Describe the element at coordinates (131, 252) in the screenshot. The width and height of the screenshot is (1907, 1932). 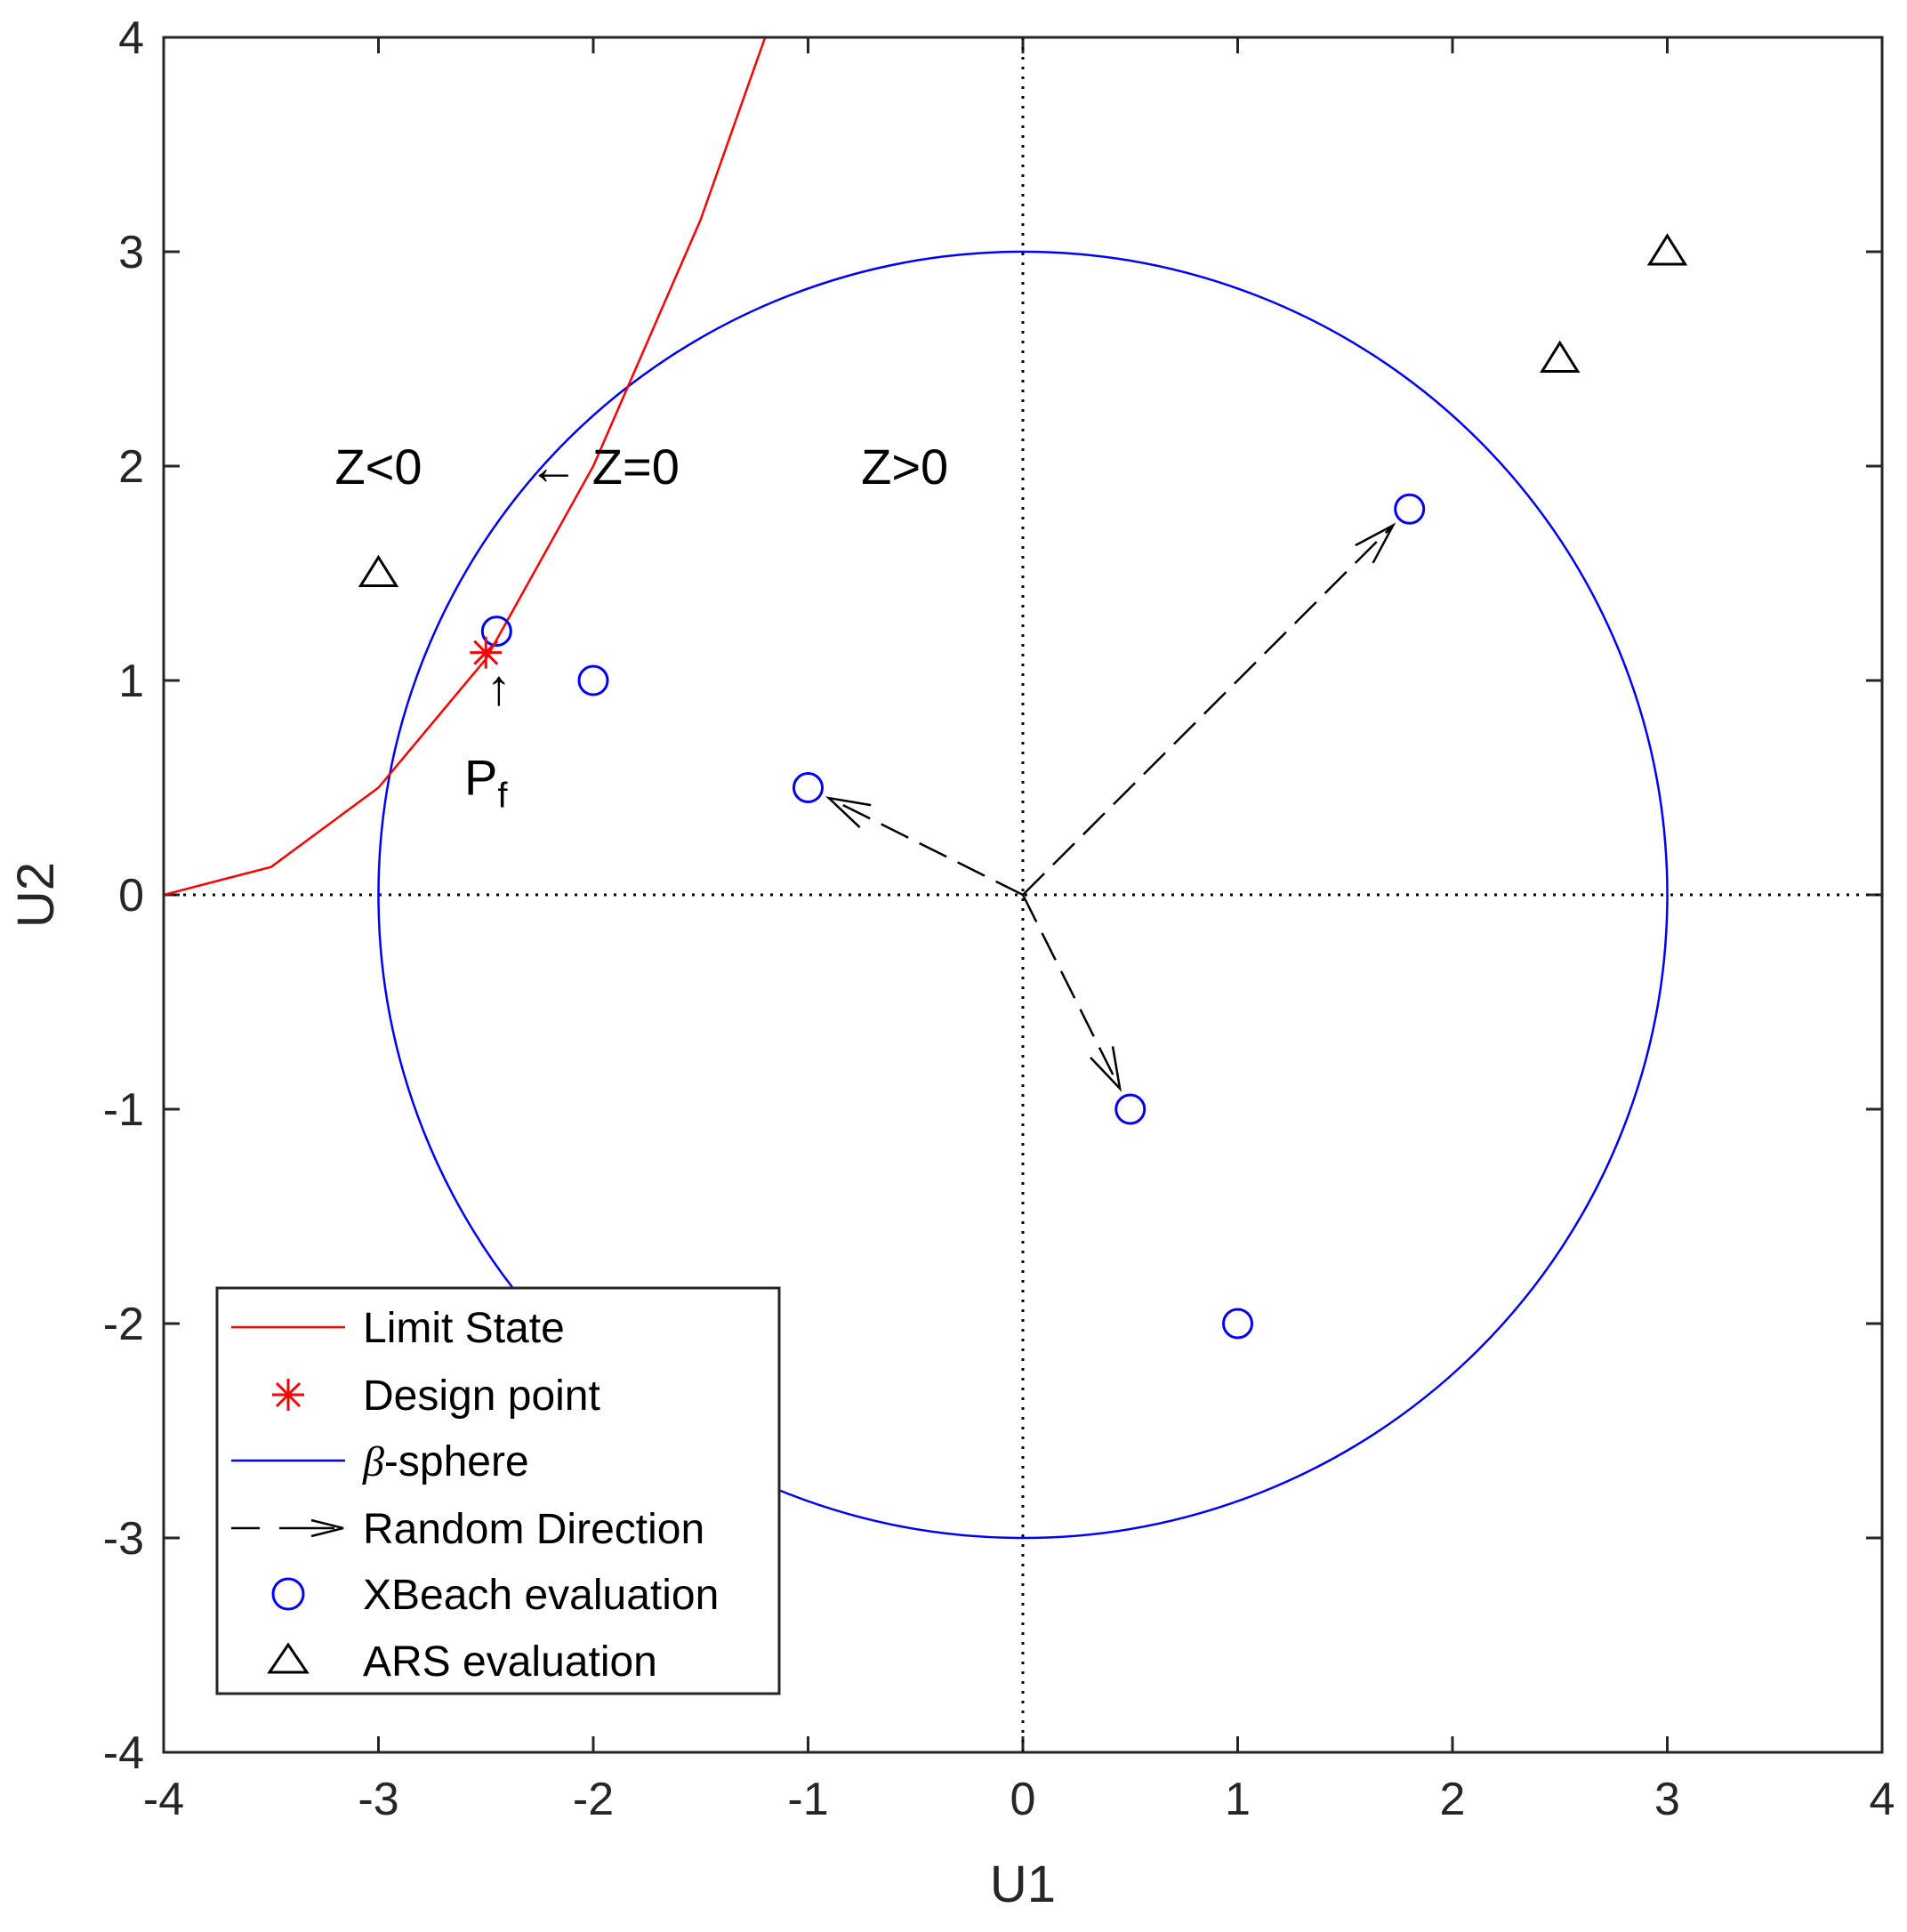
I see `y-tick-label: 3` at that location.